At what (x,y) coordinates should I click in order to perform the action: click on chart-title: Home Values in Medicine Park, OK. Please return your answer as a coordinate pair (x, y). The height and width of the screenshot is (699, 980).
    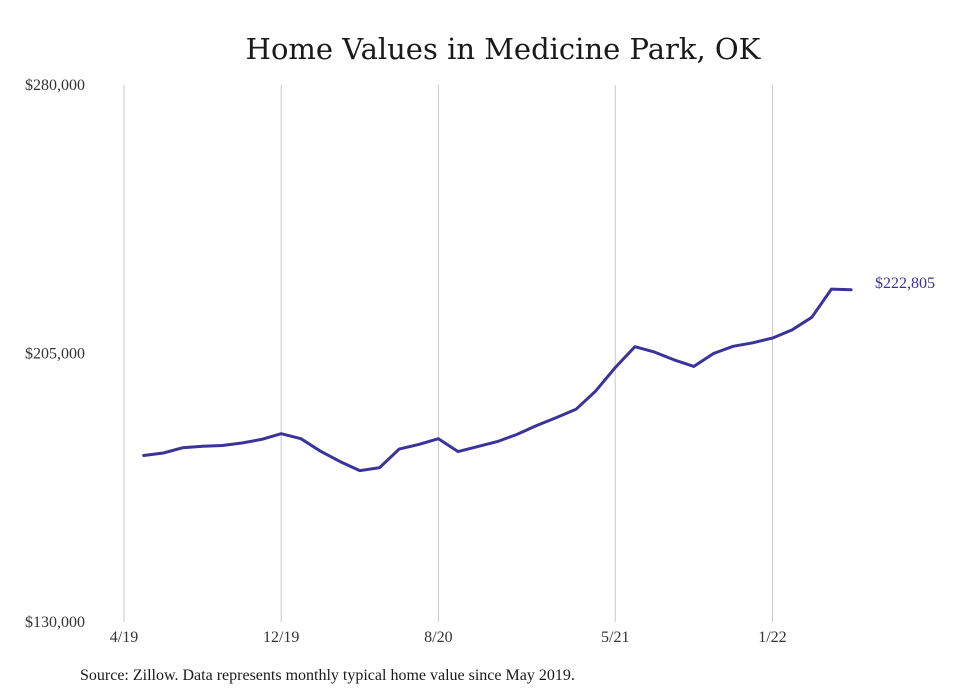
    Looking at the image, I should click on (504, 49).